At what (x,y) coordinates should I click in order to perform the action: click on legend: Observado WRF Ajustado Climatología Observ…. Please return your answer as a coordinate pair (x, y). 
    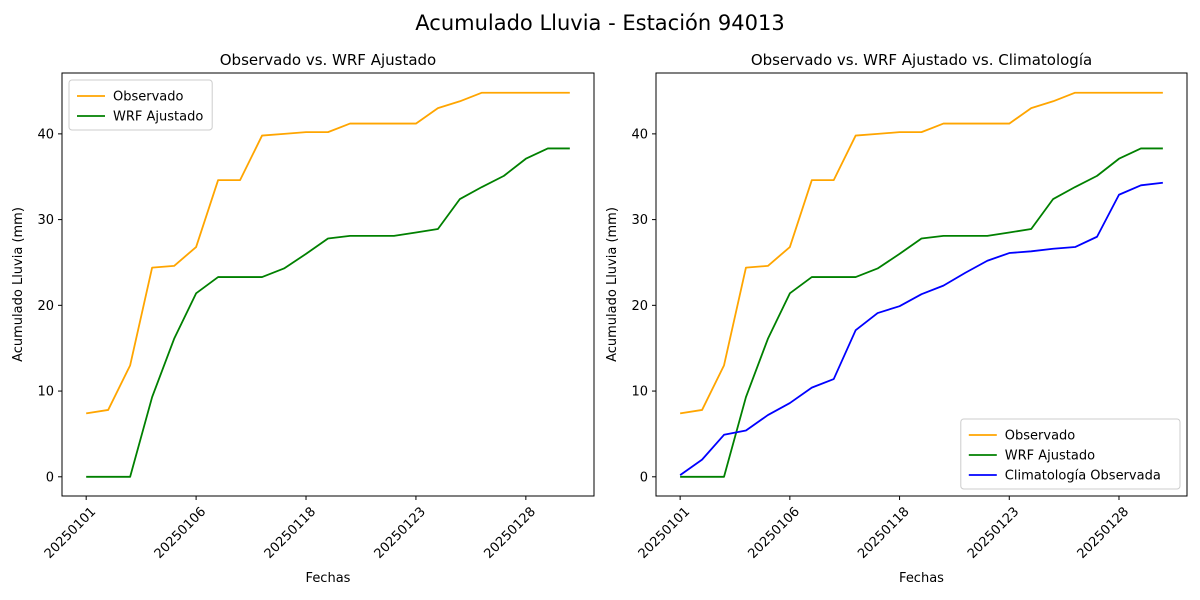
    Looking at the image, I should click on (1070, 454).